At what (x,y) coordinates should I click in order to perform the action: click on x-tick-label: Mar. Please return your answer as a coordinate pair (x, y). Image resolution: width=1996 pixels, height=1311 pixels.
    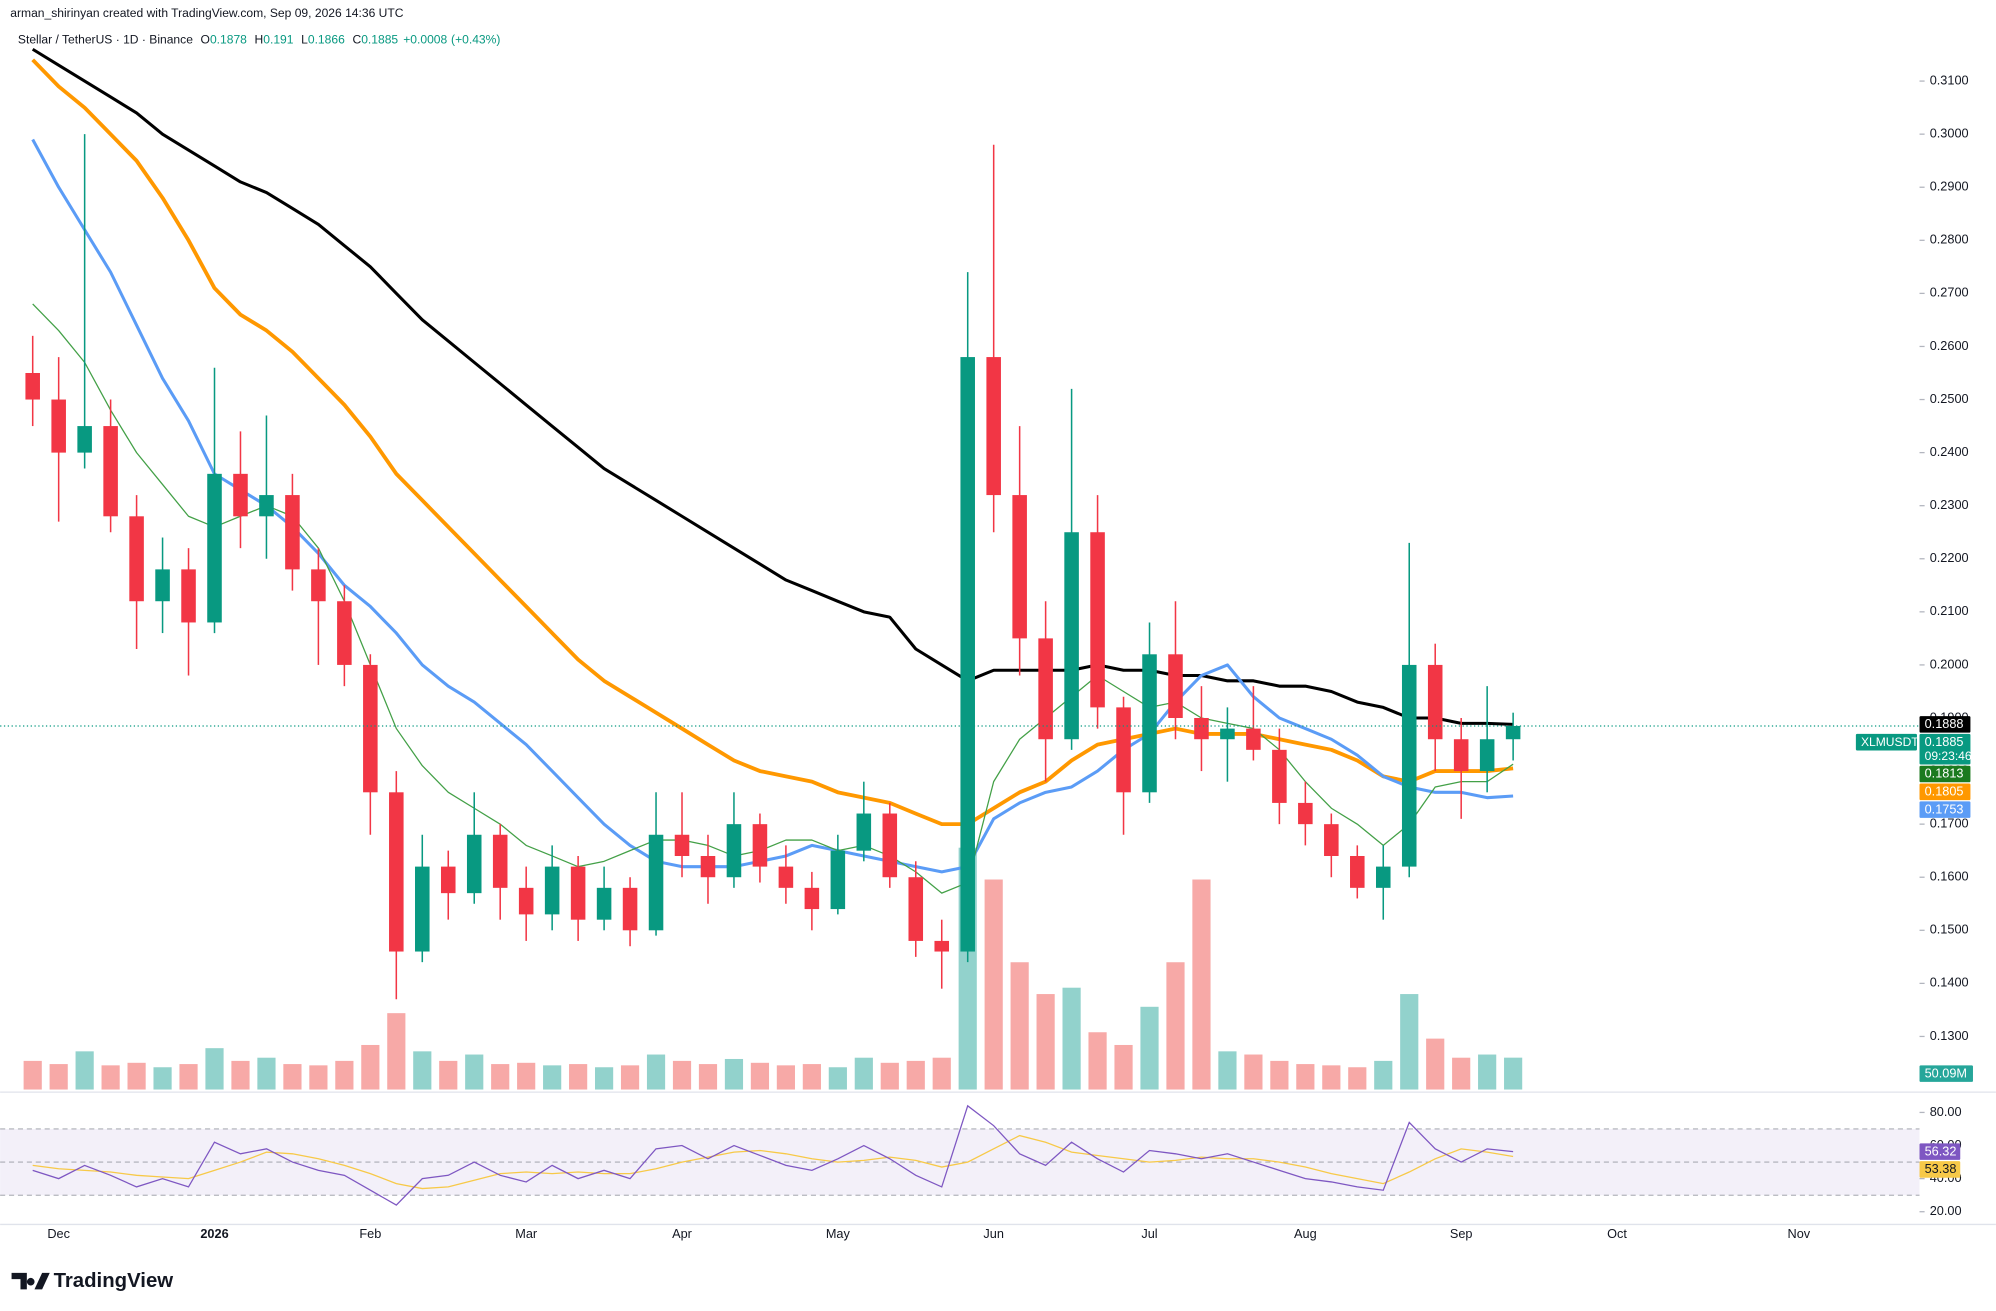
    Looking at the image, I should click on (526, 1233).